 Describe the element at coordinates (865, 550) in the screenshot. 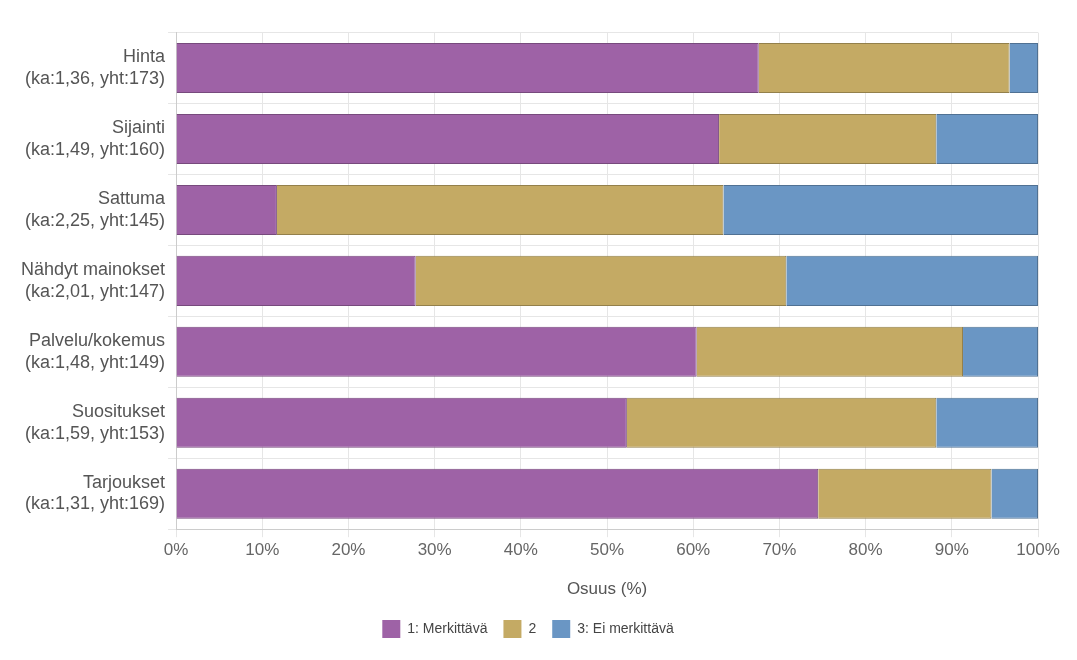

I see `x-tick-label: 80%` at that location.